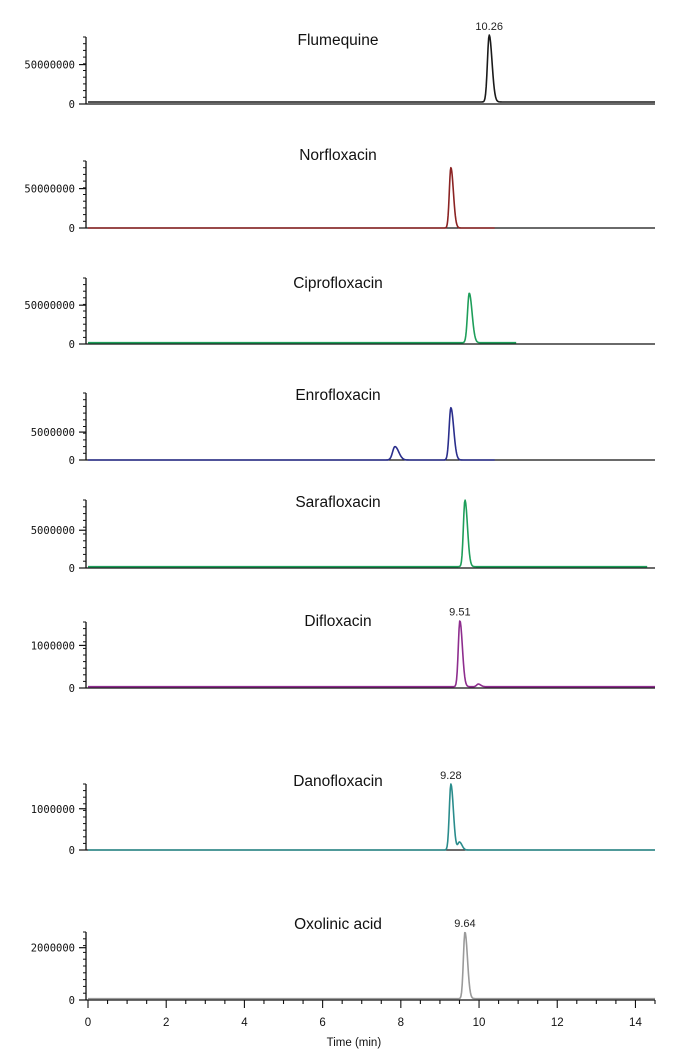  I want to click on oxolinic-acid-trace-line, so click(371, 965).